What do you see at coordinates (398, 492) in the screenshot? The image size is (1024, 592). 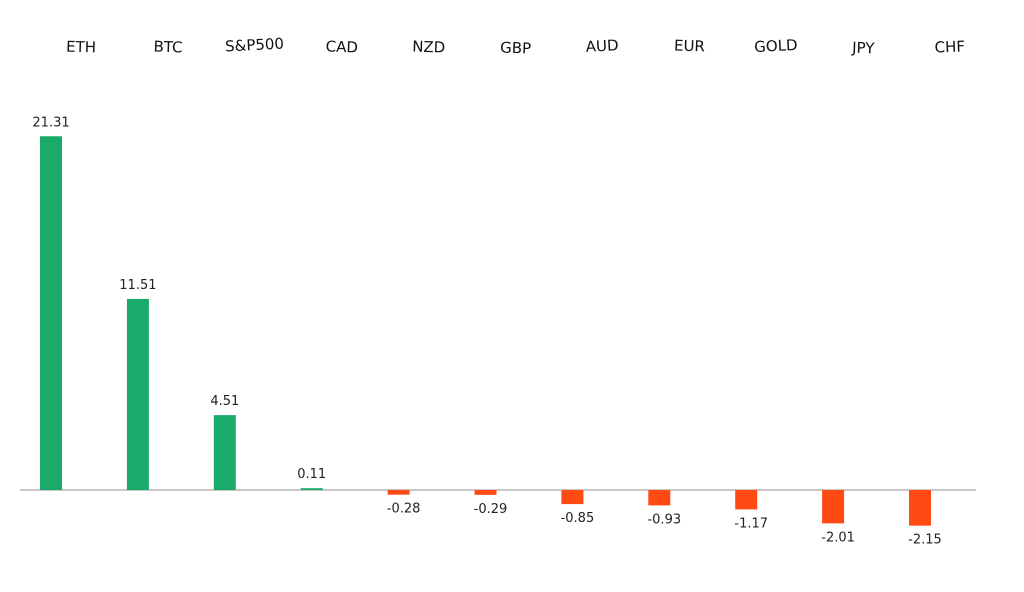 I see `bar-nzd` at bounding box center [398, 492].